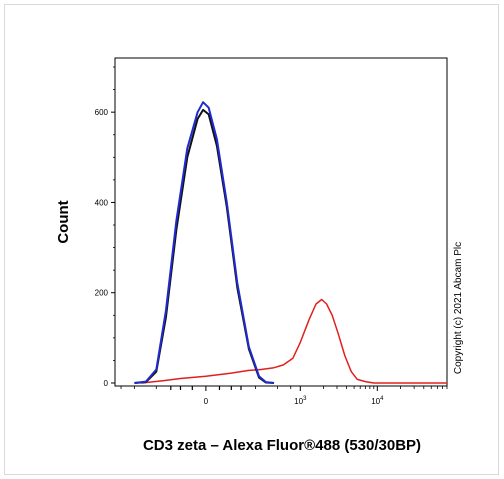 The height and width of the screenshot is (479, 504). Describe the element at coordinates (102, 112) in the screenshot. I see `y-tick-label: 600` at that location.